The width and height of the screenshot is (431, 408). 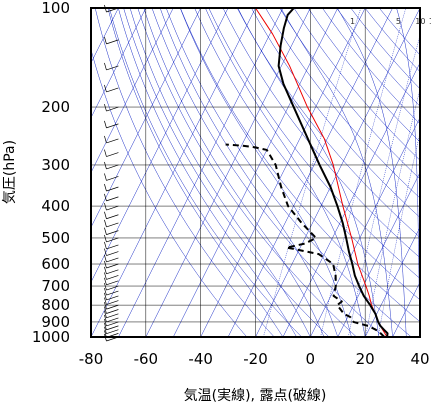 I want to click on y-tick-label: 900, so click(x=55, y=322).